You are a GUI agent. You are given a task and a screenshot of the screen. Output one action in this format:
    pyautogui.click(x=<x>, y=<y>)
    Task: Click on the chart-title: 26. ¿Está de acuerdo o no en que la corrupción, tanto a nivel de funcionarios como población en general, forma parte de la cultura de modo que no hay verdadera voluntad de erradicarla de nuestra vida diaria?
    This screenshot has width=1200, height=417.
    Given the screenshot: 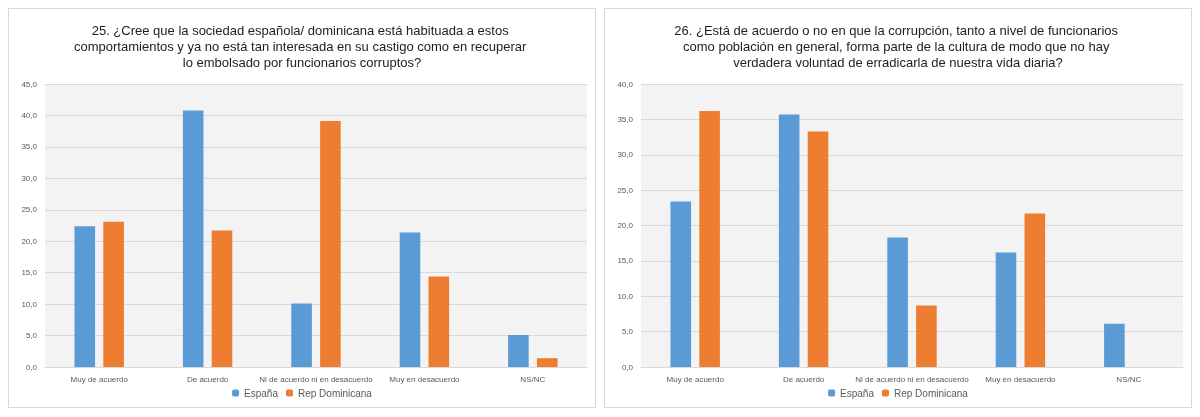 What is the action you would take?
    pyautogui.click(x=898, y=46)
    